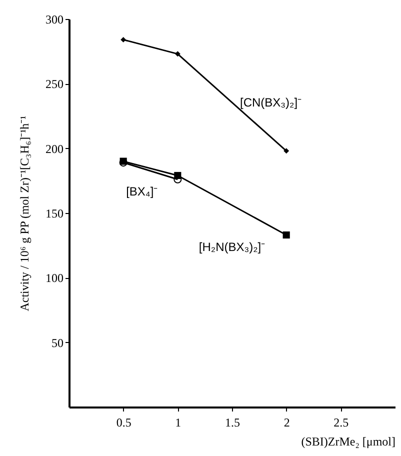 The height and width of the screenshot is (456, 401). What do you see at coordinates (58, 343) in the screenshot?
I see `y-tick-label: 50` at bounding box center [58, 343].